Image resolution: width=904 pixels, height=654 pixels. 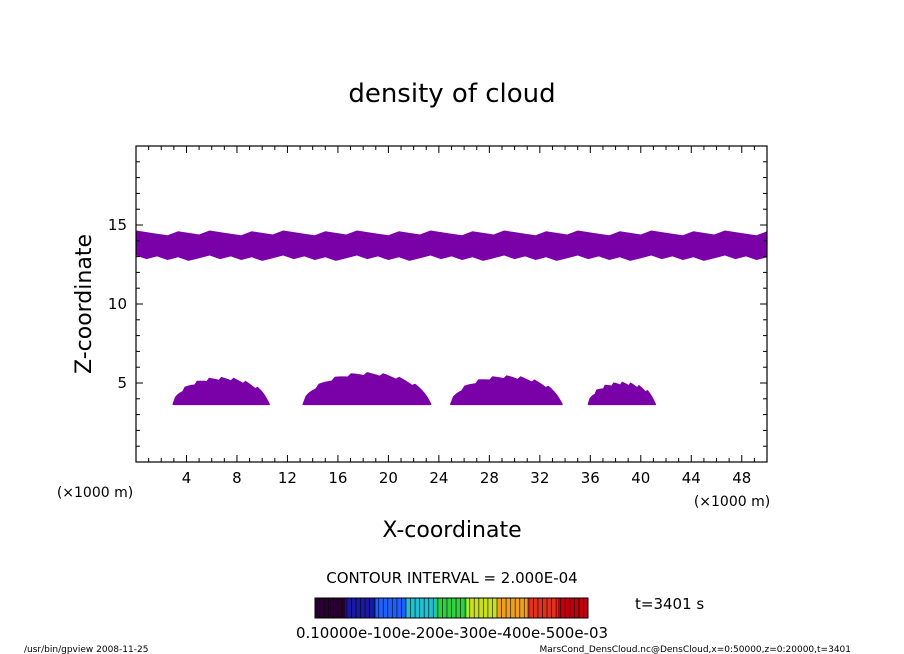 I want to click on x-tick-labels: 4 8 12 16 20 24 28 32 36 40 44 48, so click(x=467, y=478).